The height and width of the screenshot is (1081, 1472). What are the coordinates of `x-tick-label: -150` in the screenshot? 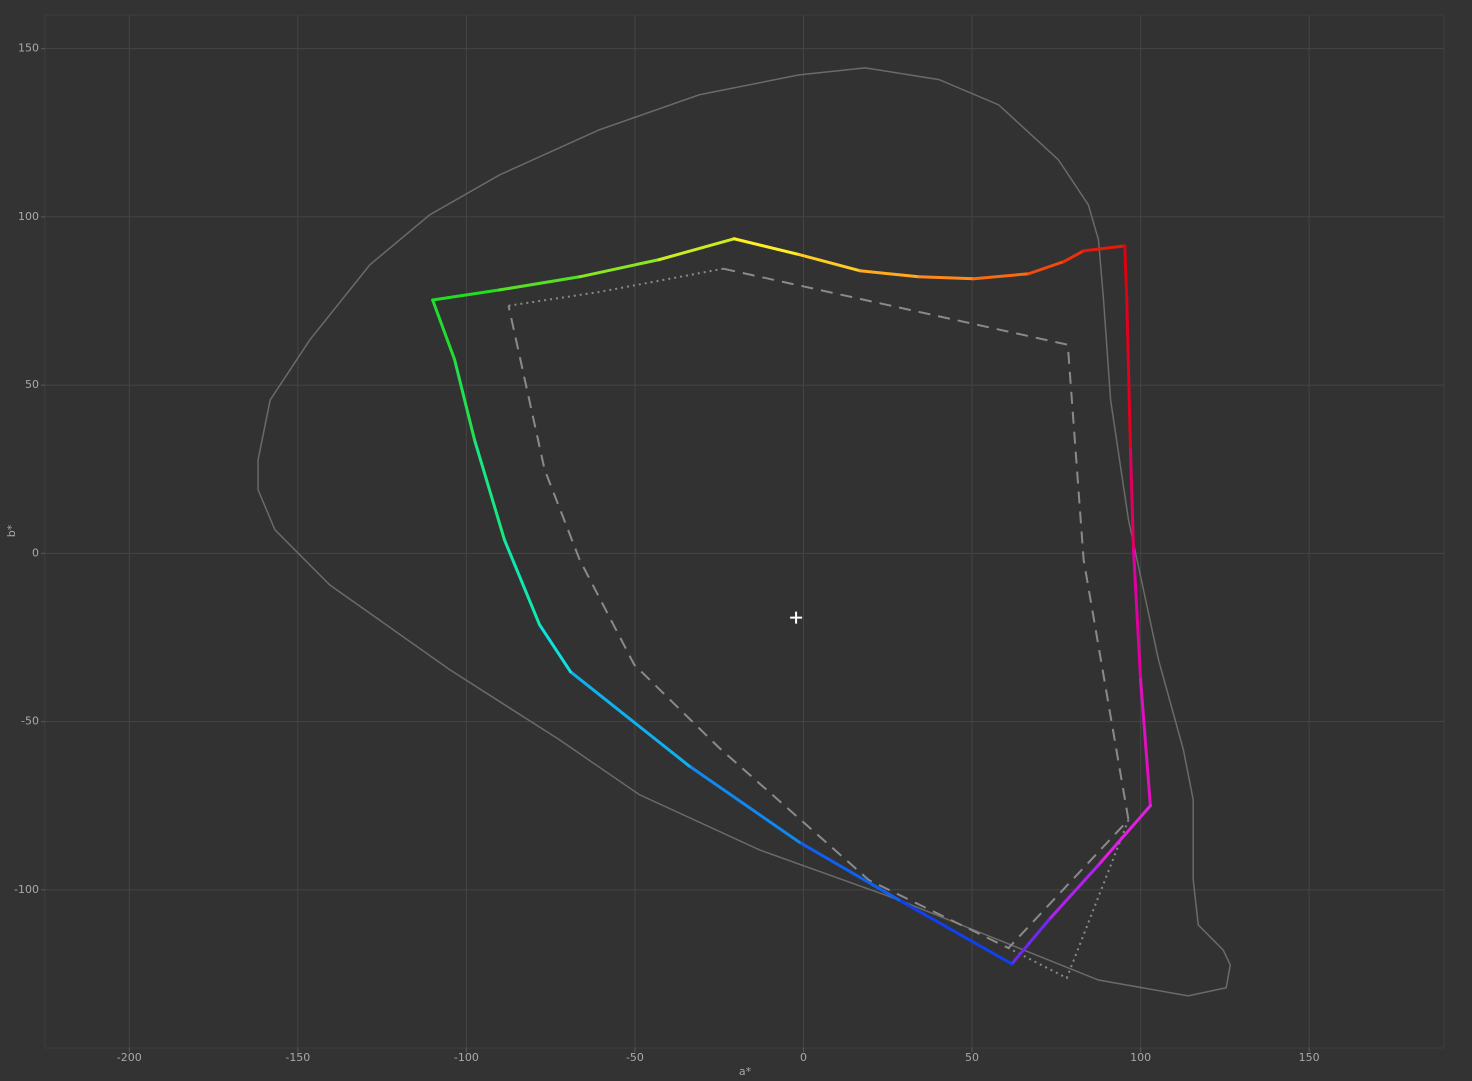 It's located at (297, 1057).